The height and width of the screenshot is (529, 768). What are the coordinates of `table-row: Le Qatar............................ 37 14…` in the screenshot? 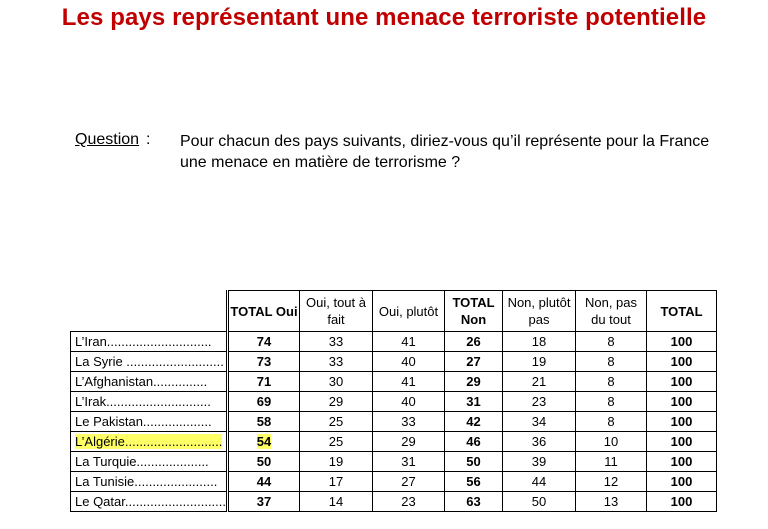 It's located at (393, 501).